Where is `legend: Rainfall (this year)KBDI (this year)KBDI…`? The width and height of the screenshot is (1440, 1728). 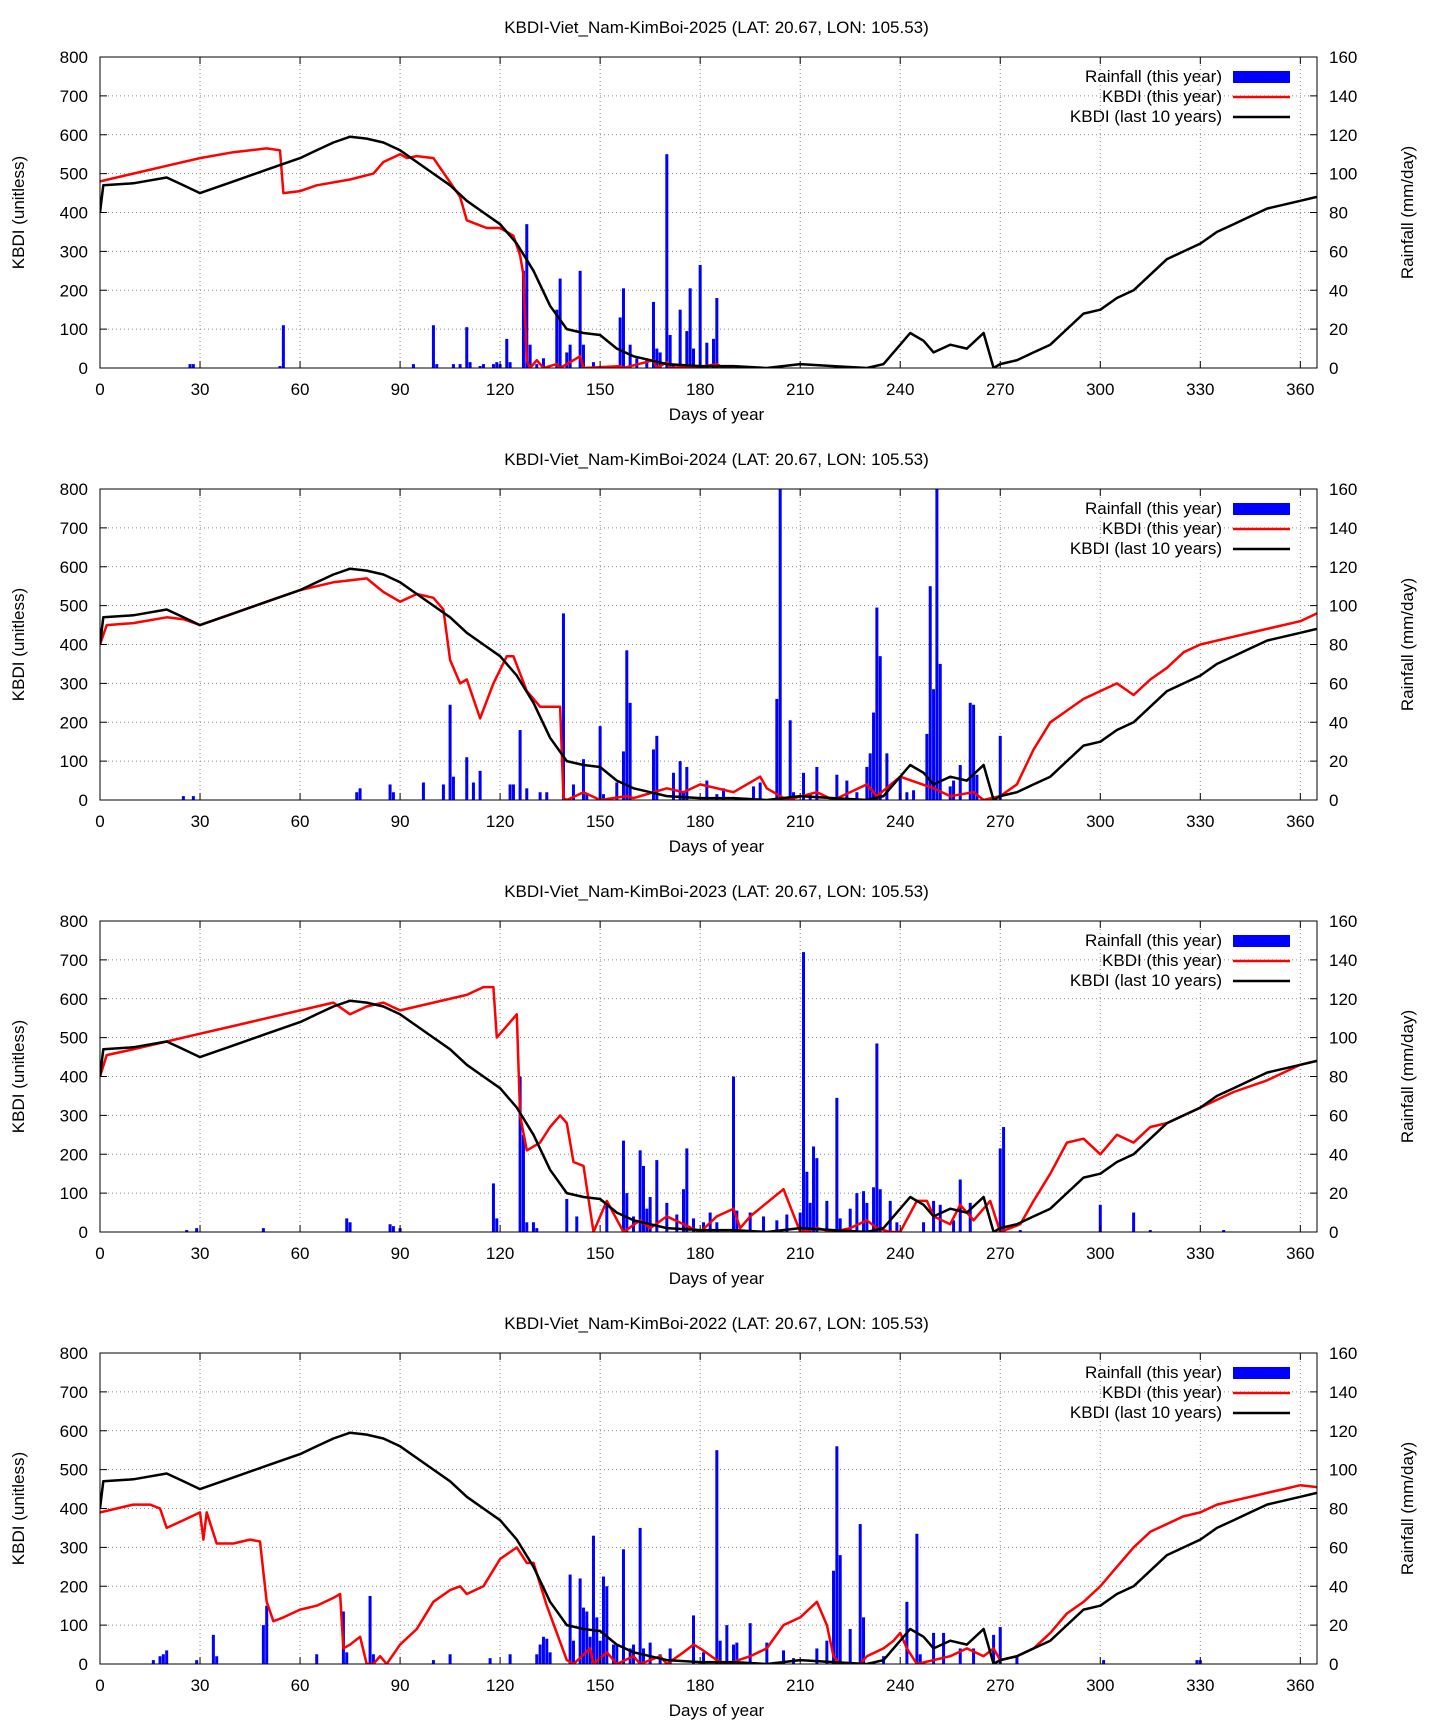
legend: Rainfall (this year)KBDI (this year)KBDI… is located at coordinates (1180, 960).